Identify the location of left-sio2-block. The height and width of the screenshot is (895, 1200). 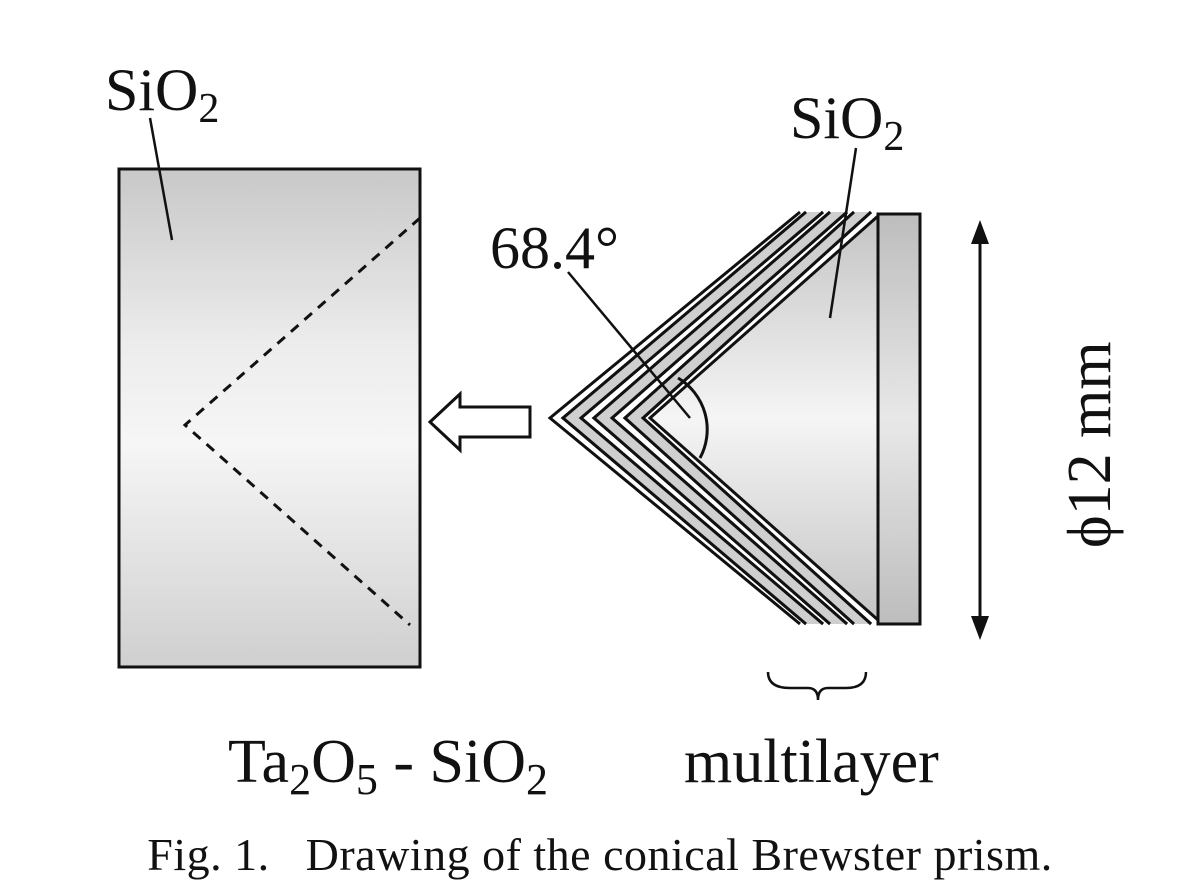
(269, 418).